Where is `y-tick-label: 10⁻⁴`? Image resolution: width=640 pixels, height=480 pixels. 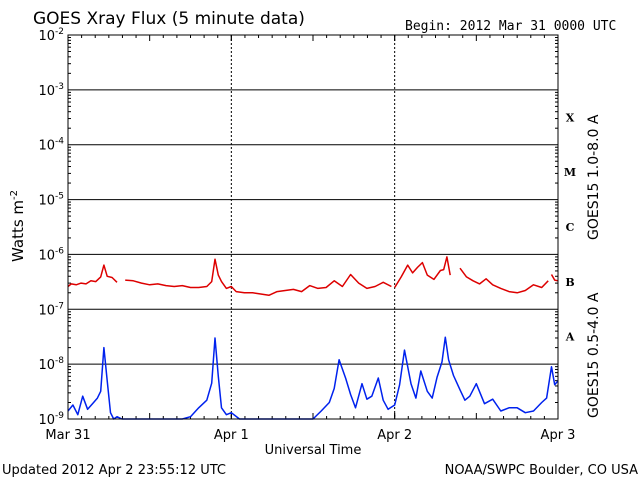
y-tick-label: 10⁻⁴ is located at coordinates (51, 145).